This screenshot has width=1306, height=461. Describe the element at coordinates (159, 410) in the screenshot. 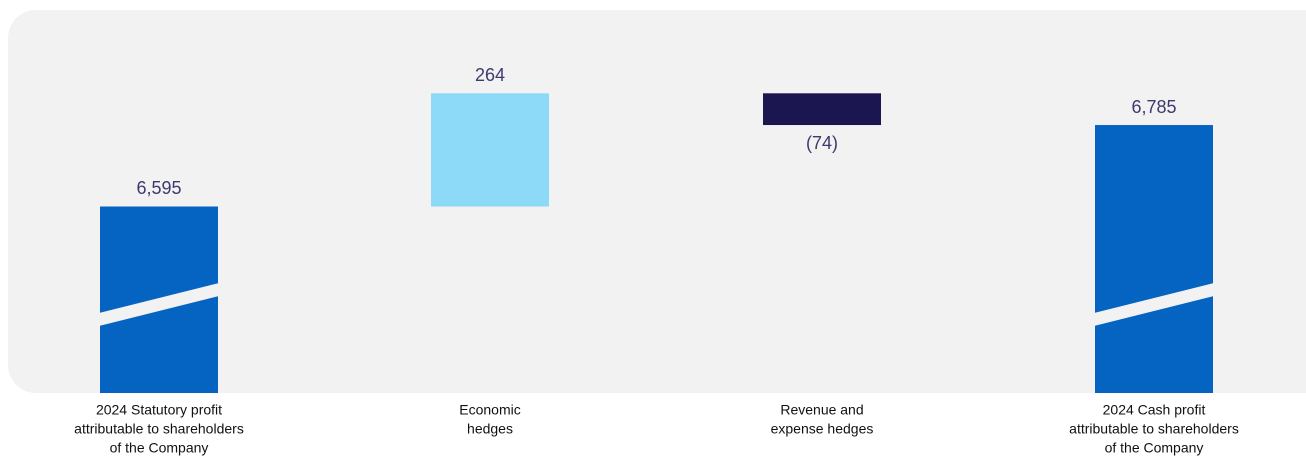

I see `x-tick-label: 2024 Statutory profit` at that location.